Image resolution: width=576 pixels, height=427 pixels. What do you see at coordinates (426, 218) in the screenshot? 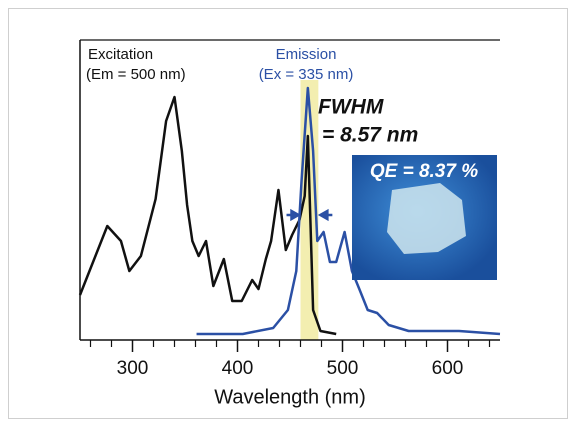
I see `sample-patch` at bounding box center [426, 218].